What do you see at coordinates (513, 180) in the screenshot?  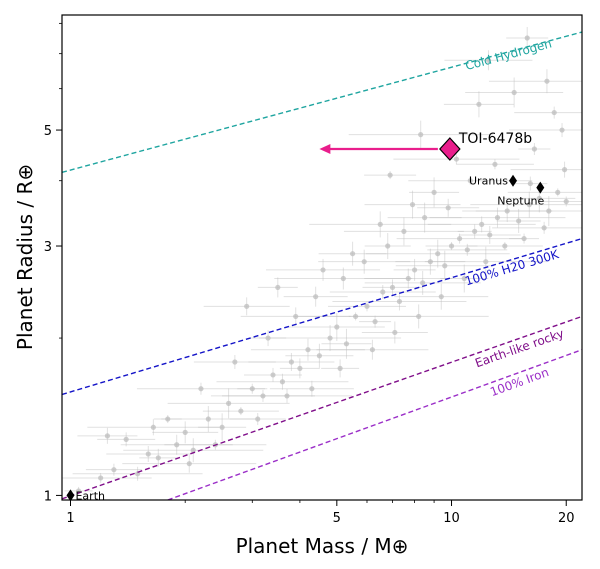 I see `marker-uranus` at bounding box center [513, 180].